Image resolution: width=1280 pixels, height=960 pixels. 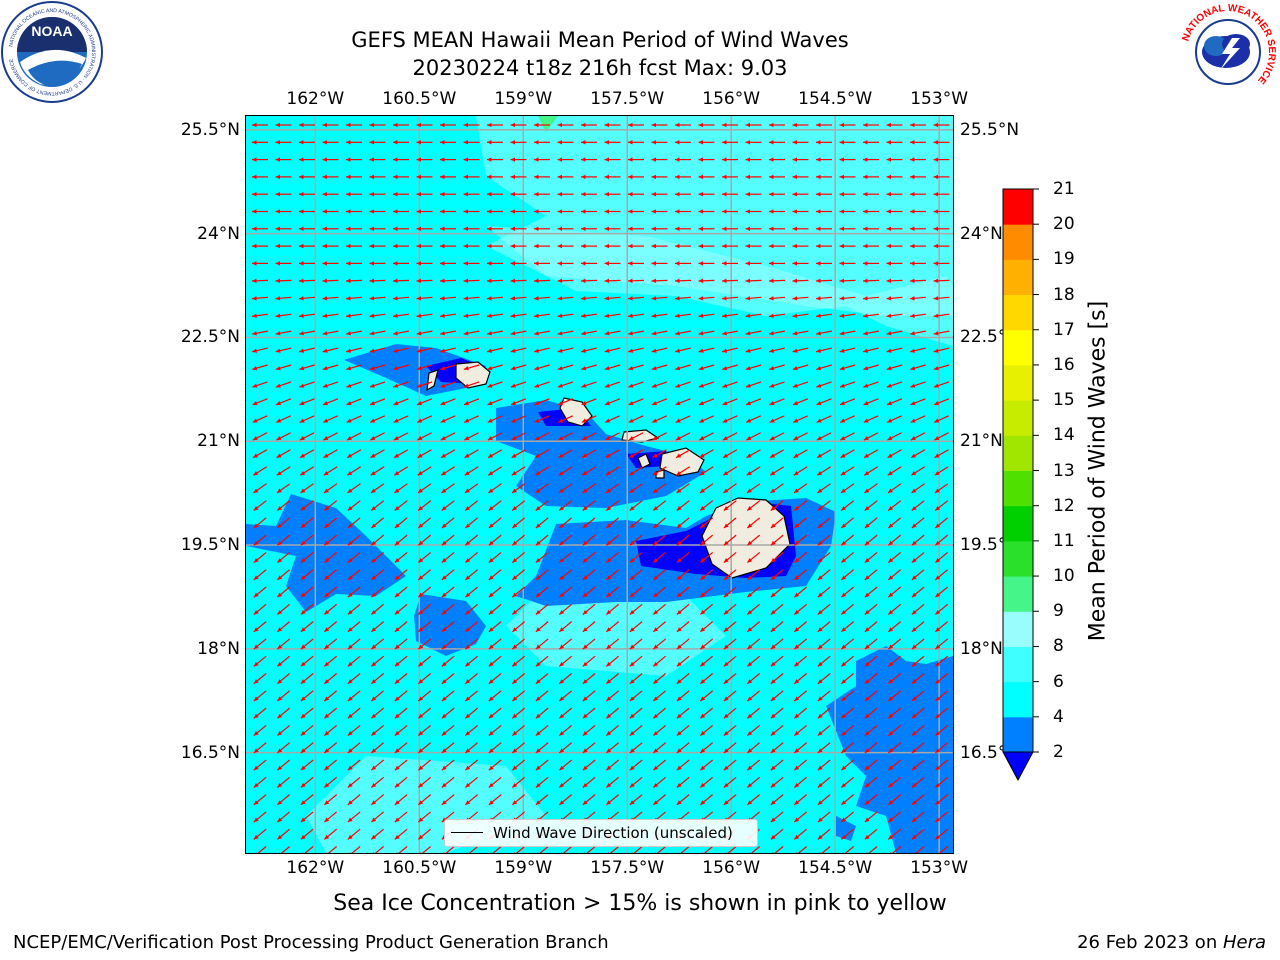 What do you see at coordinates (627, 99) in the screenshot?
I see `lon-label-top: 157.5°W` at bounding box center [627, 99].